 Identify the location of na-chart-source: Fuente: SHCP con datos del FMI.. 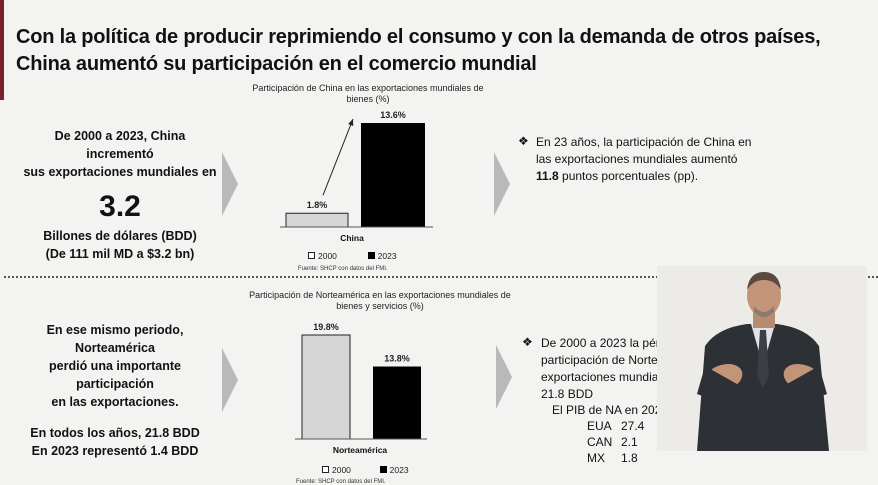
(341, 482).